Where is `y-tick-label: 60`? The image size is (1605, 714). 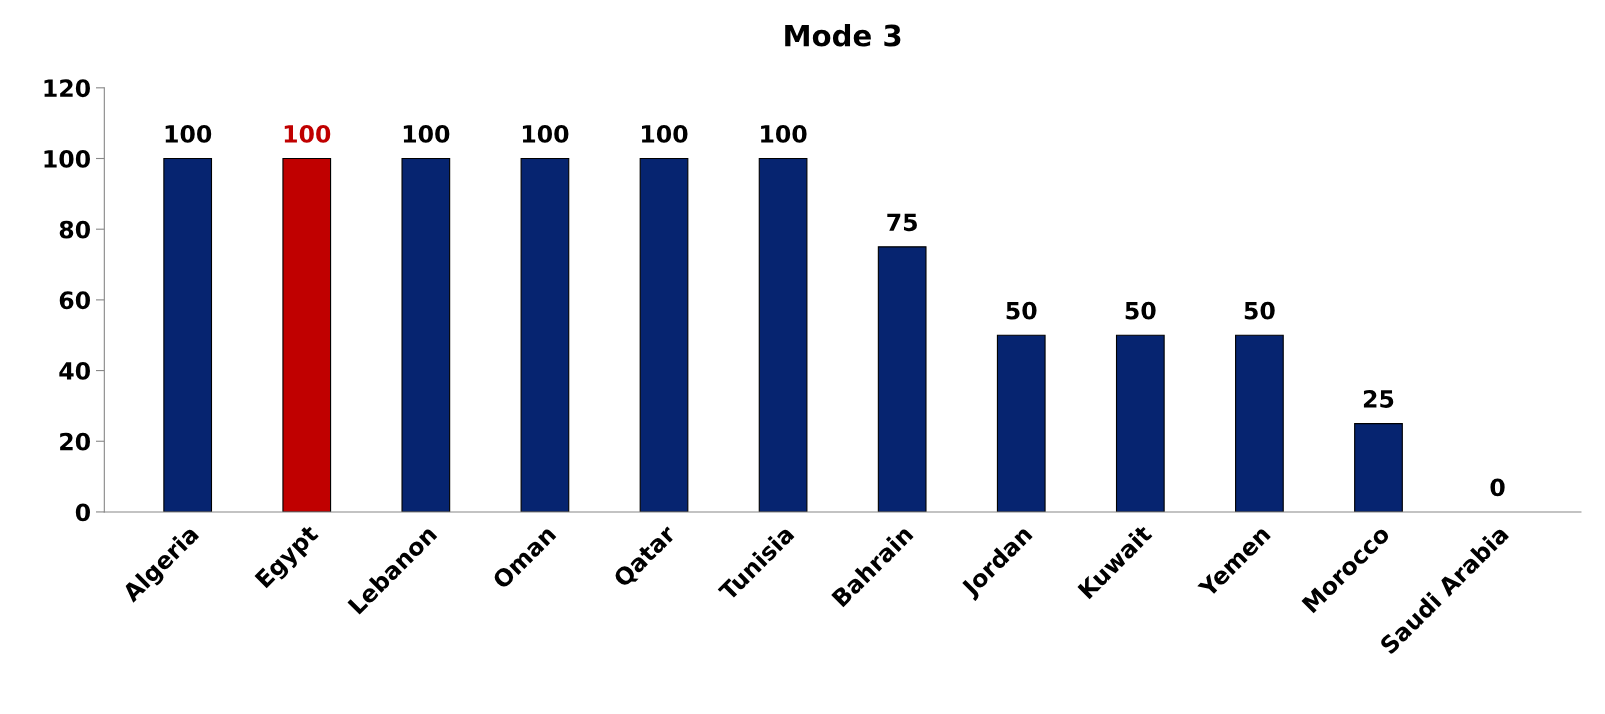 y-tick-label: 60 is located at coordinates (74, 300).